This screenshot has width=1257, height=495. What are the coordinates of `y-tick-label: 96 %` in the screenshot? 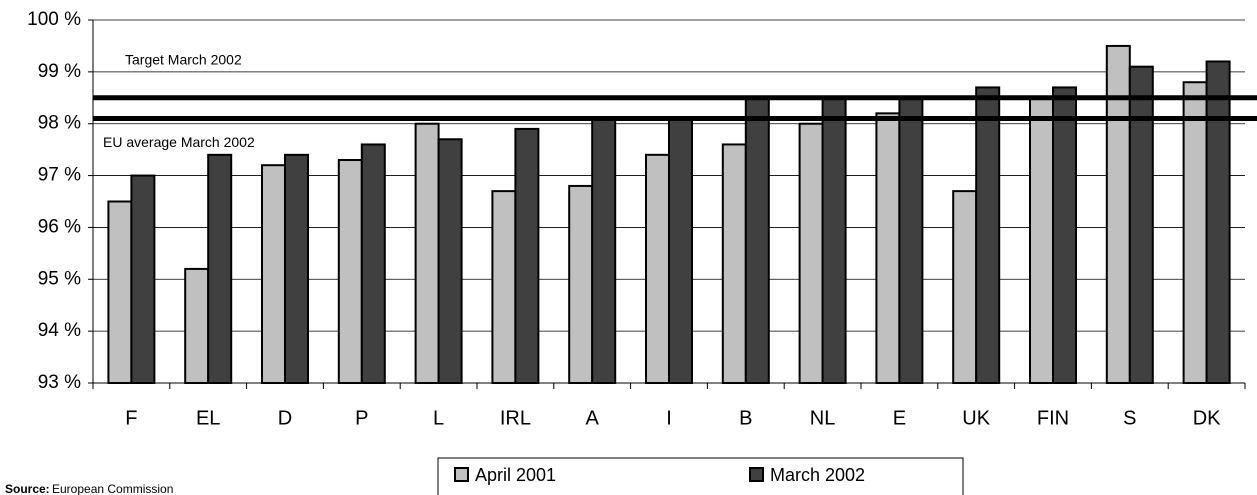 It's located at (59, 226).